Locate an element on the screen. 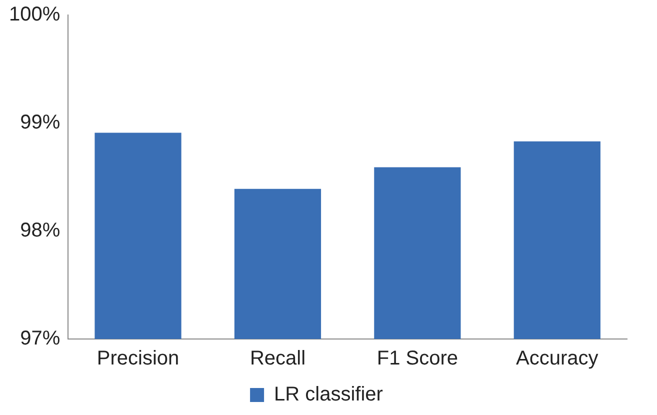 This screenshot has width=657, height=415. y-tick-label: 98% is located at coordinates (40, 231).